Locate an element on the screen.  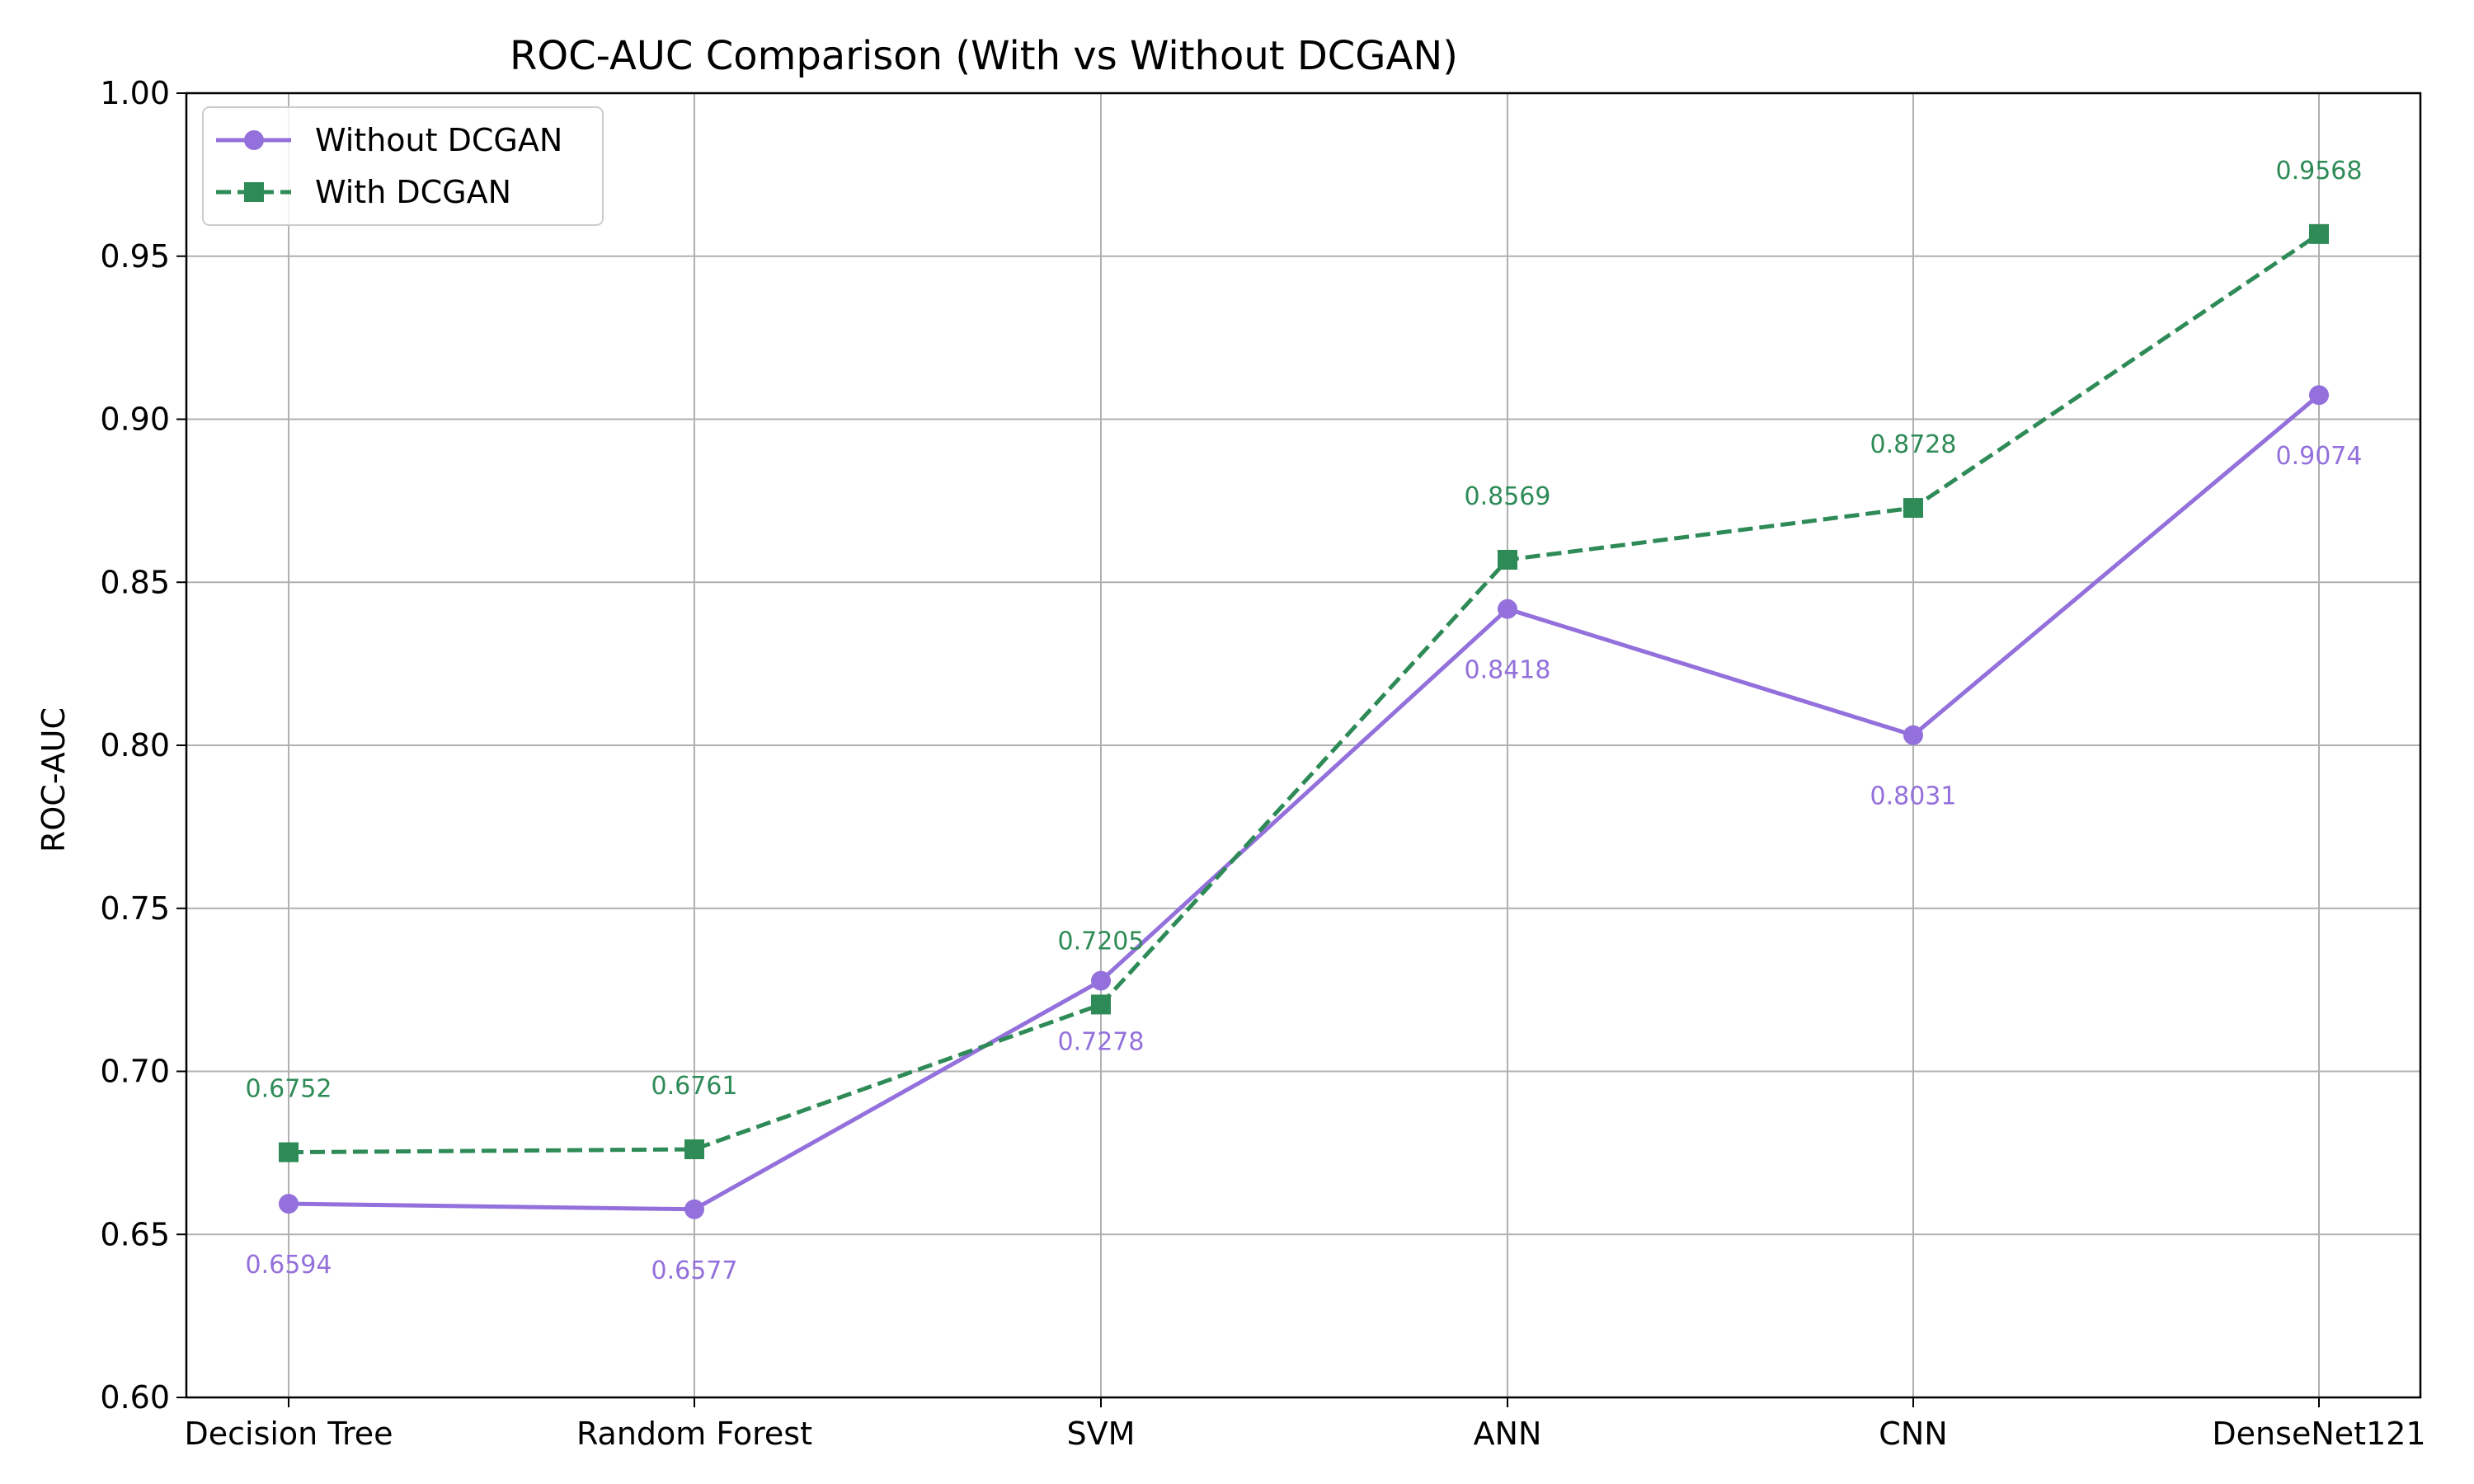
legend: Without DCGAN With DCGAN is located at coordinates (403, 166).